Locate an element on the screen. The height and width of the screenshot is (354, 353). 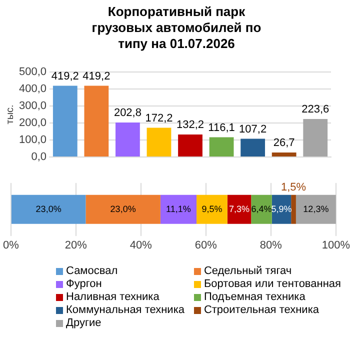
x-tick-label: 40% is located at coordinates (141, 245).